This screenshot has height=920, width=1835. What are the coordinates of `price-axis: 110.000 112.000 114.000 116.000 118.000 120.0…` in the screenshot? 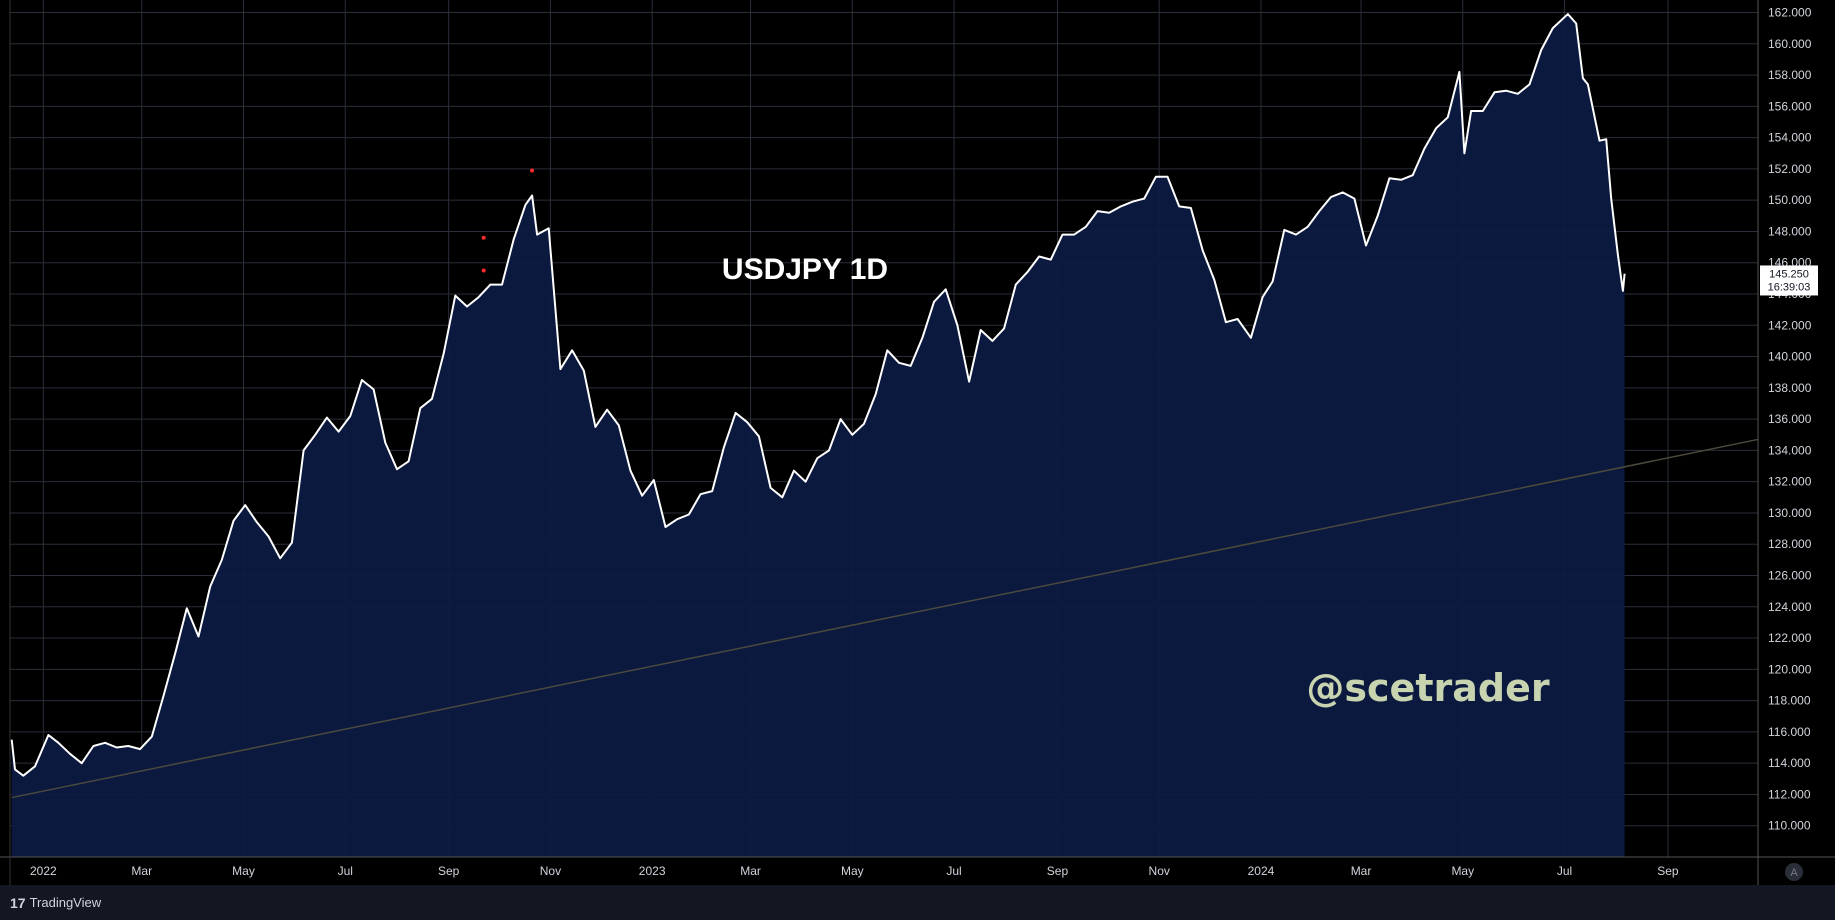 It's located at (1790, 419).